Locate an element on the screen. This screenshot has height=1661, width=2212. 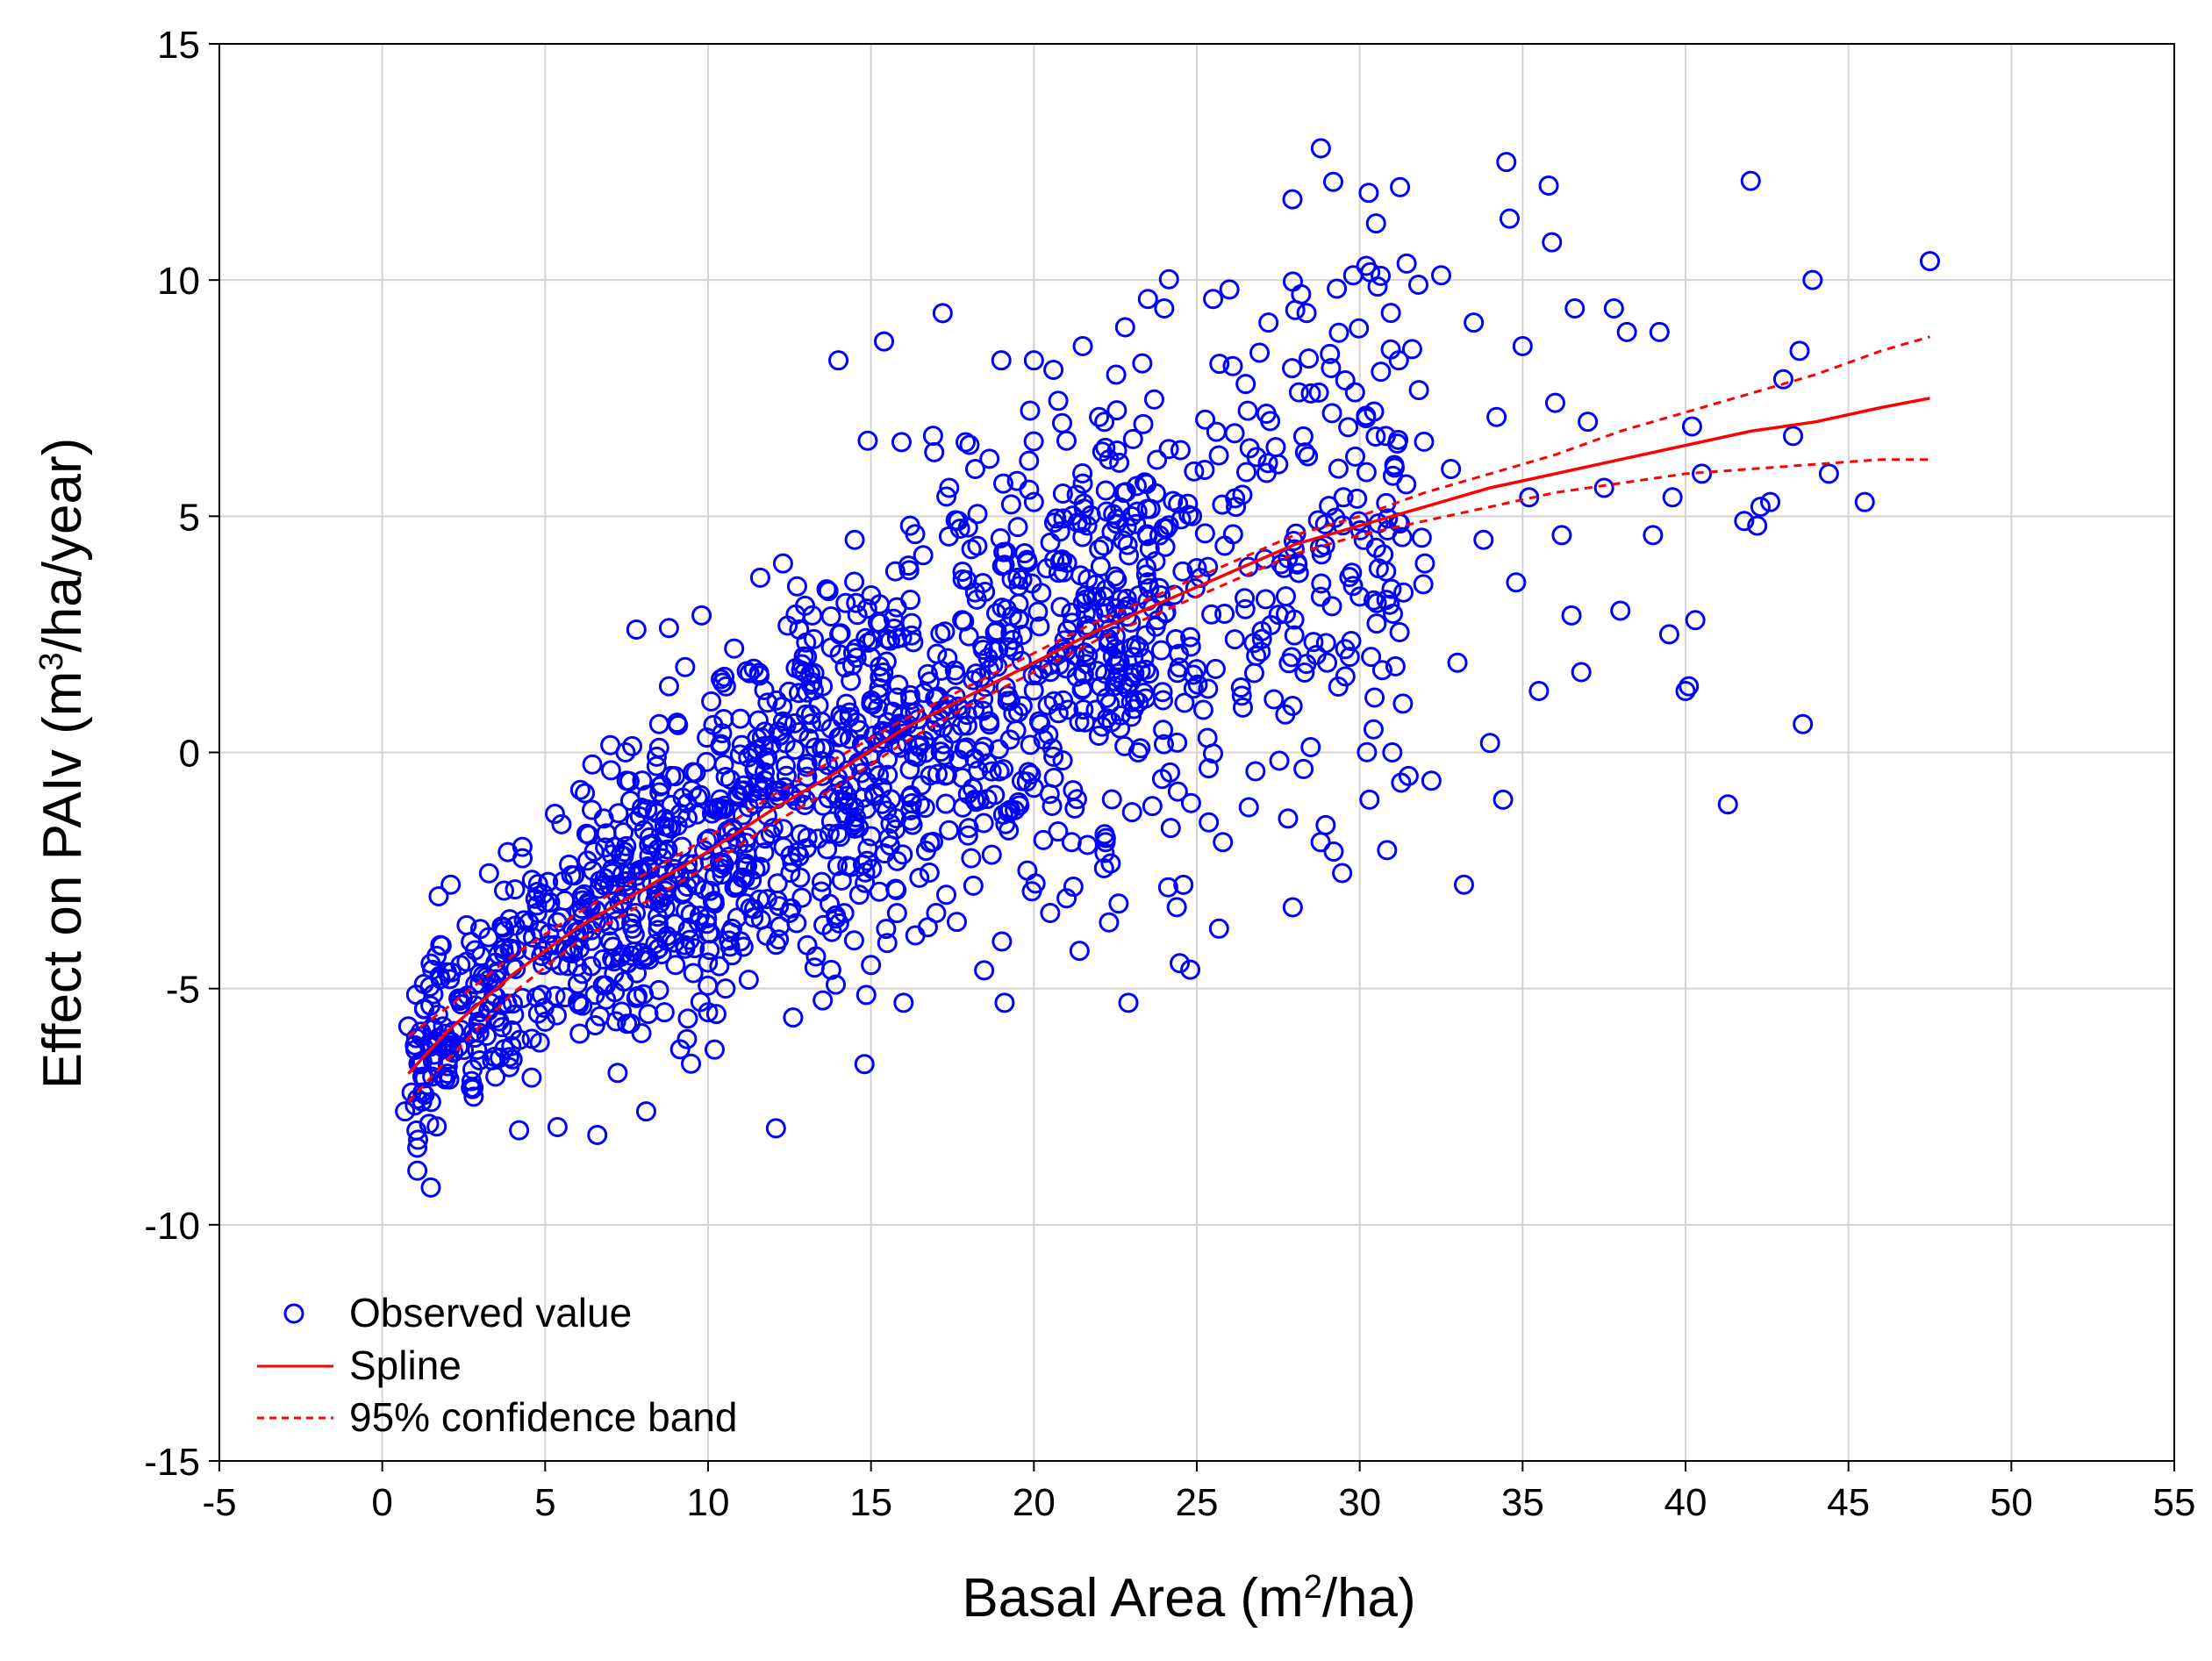
x-tick-label: 40 is located at coordinates (1685, 1502).